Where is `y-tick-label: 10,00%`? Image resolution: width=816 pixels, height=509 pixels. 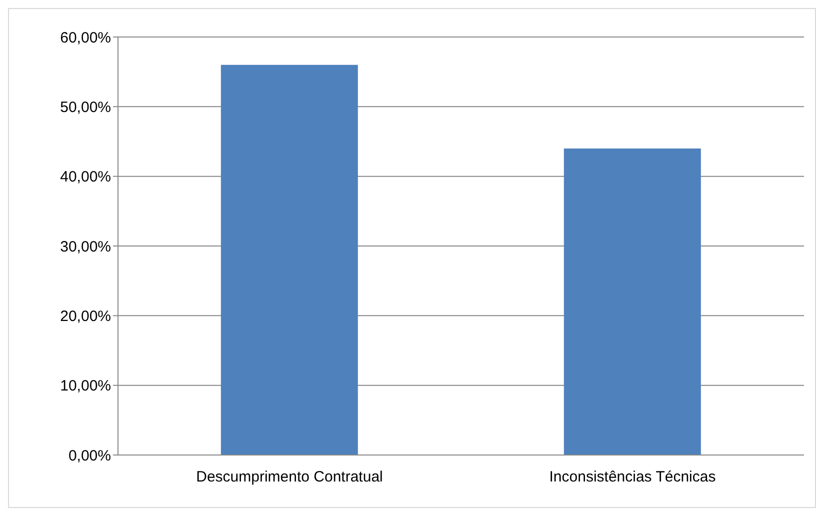
y-tick-label: 10,00% is located at coordinates (85, 386).